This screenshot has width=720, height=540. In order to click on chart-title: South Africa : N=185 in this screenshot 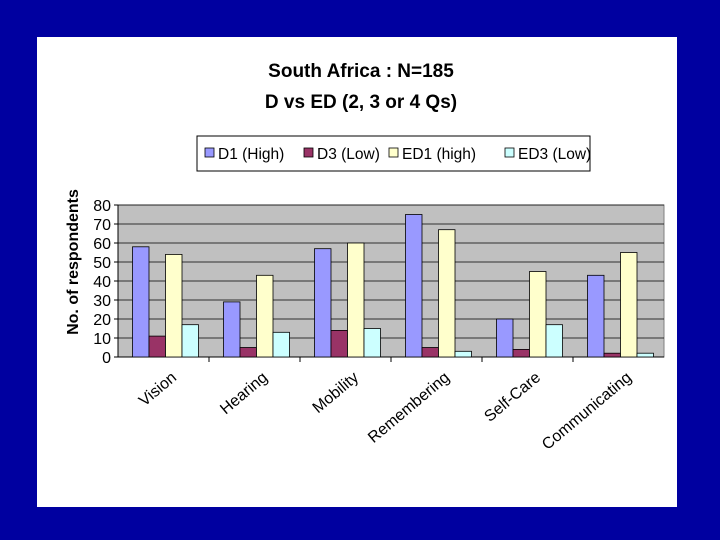, I will do `click(361, 71)`.